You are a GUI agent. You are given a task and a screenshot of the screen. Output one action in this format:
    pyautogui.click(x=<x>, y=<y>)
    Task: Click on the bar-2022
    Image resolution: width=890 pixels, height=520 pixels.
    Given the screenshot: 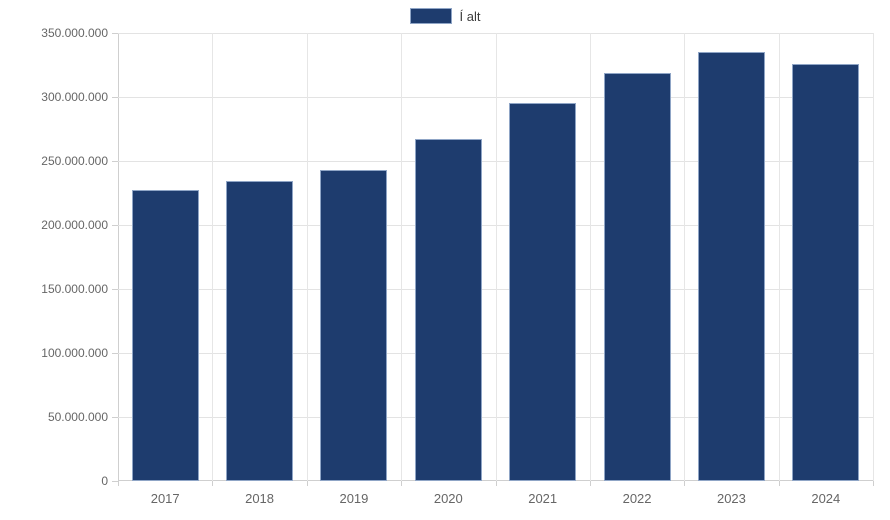 What is the action you would take?
    pyautogui.click(x=637, y=276)
    